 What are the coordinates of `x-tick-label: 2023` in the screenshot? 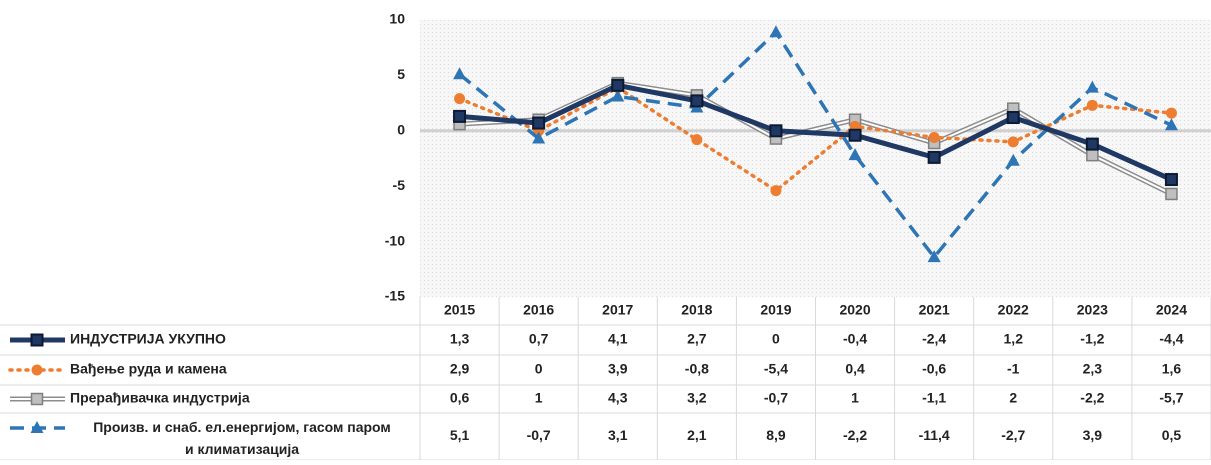 It's located at (1092, 310).